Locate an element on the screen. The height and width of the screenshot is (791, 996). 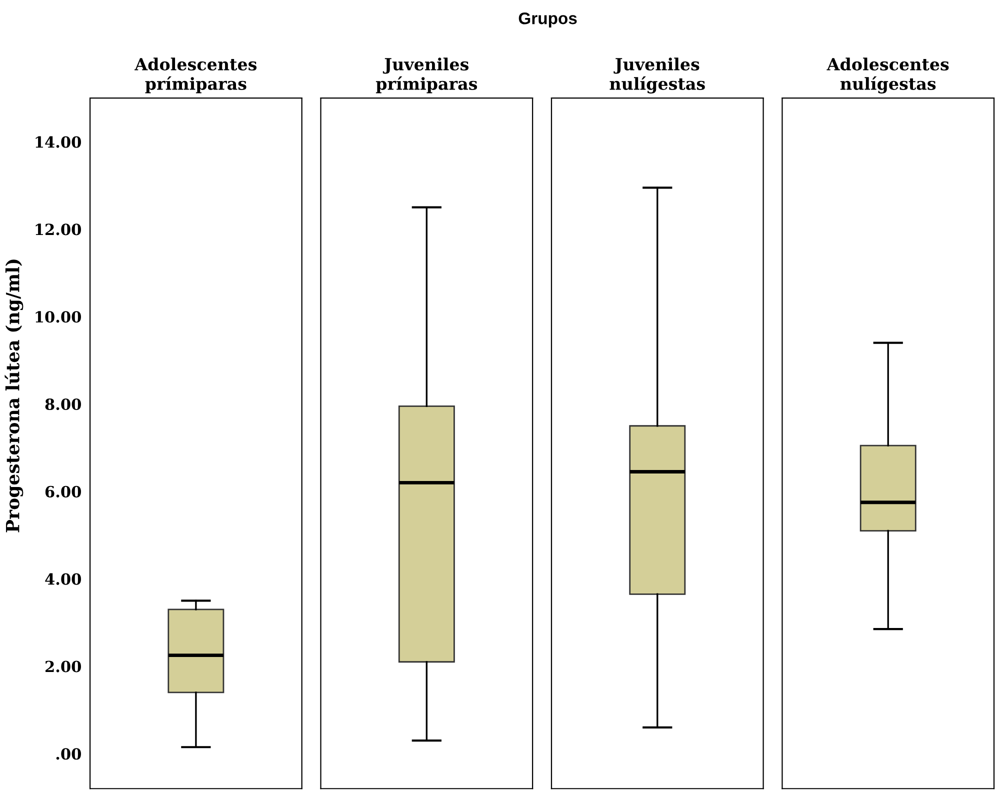
y-tick-label: 10.00 is located at coordinates (58, 317).